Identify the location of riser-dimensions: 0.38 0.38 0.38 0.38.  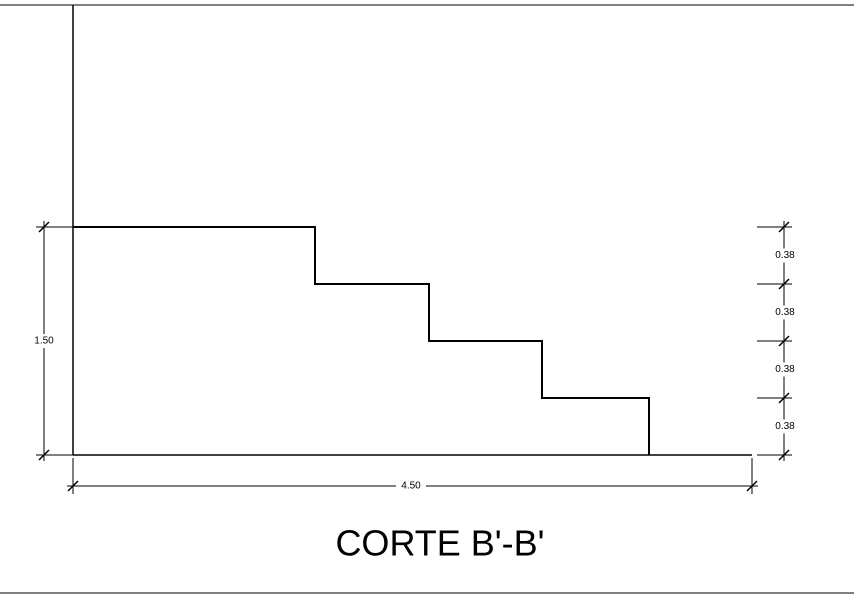
(778, 341).